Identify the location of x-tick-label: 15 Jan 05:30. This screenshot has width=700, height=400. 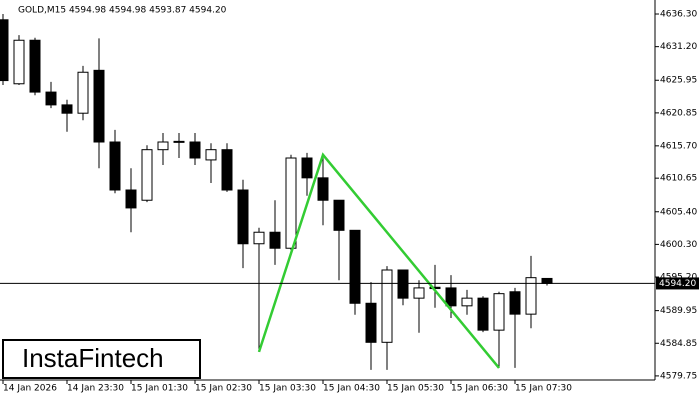
(415, 389).